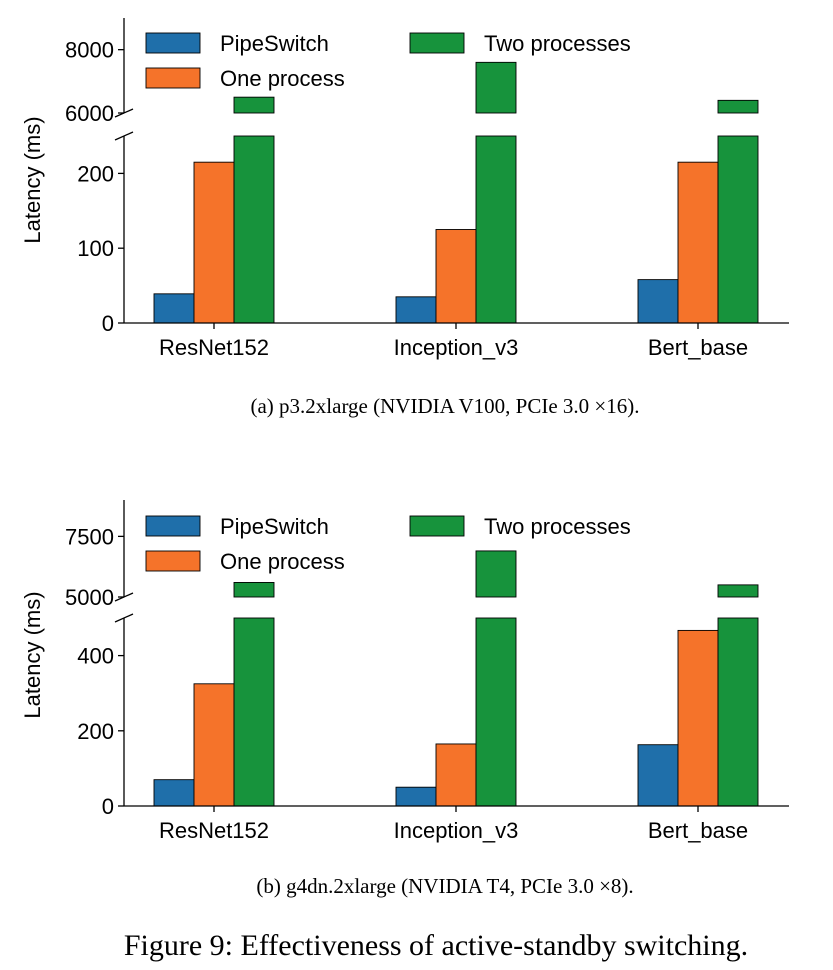 The image size is (833, 970). Describe the element at coordinates (95, 656) in the screenshot. I see `y-tick-label: 400` at that location.